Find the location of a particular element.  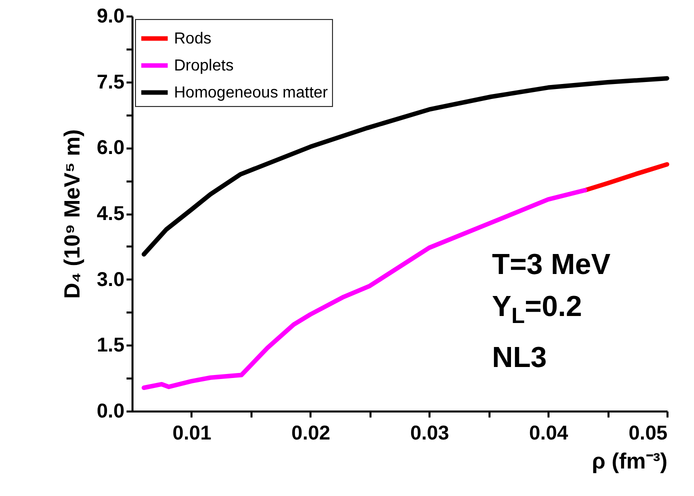

x-tick-label: 0.01 is located at coordinates (192, 433).